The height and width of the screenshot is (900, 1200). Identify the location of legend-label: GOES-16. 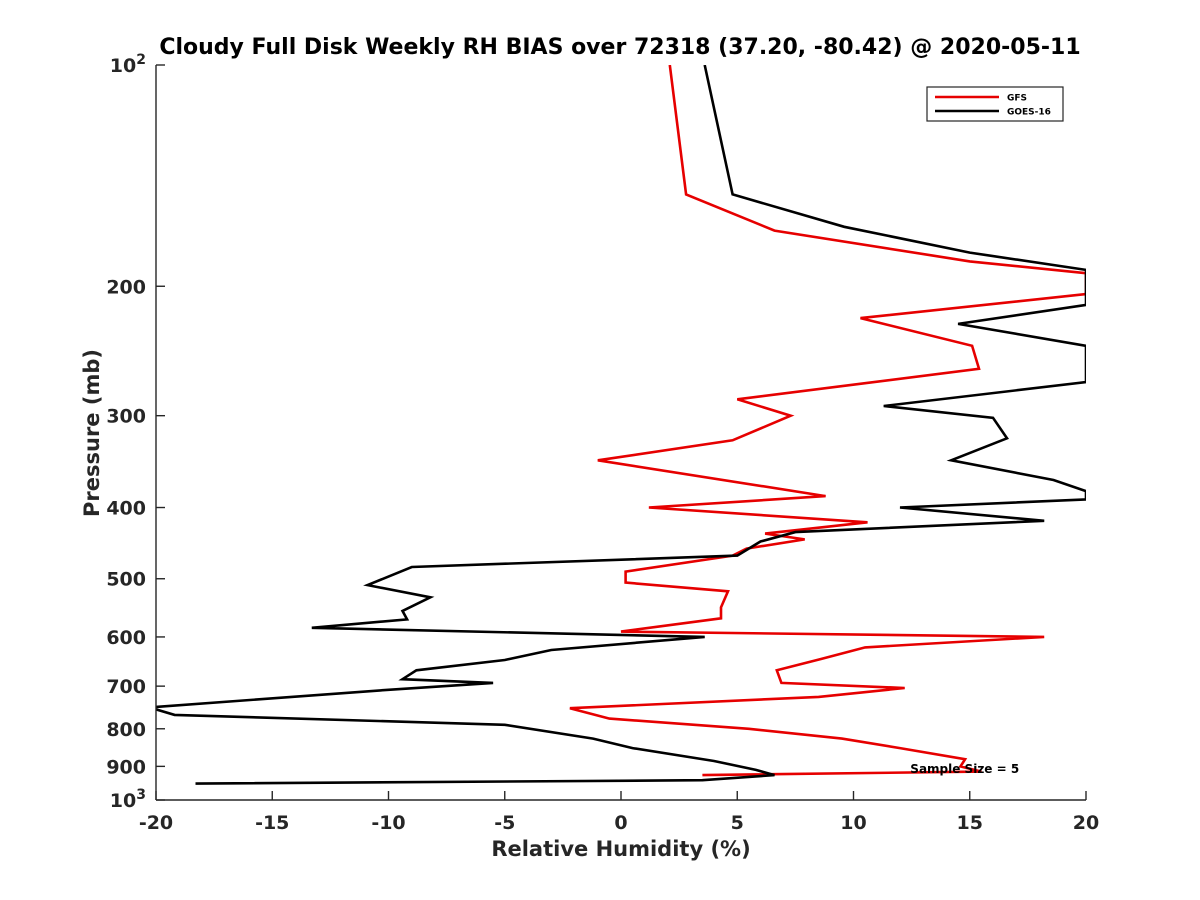
(1029, 113).